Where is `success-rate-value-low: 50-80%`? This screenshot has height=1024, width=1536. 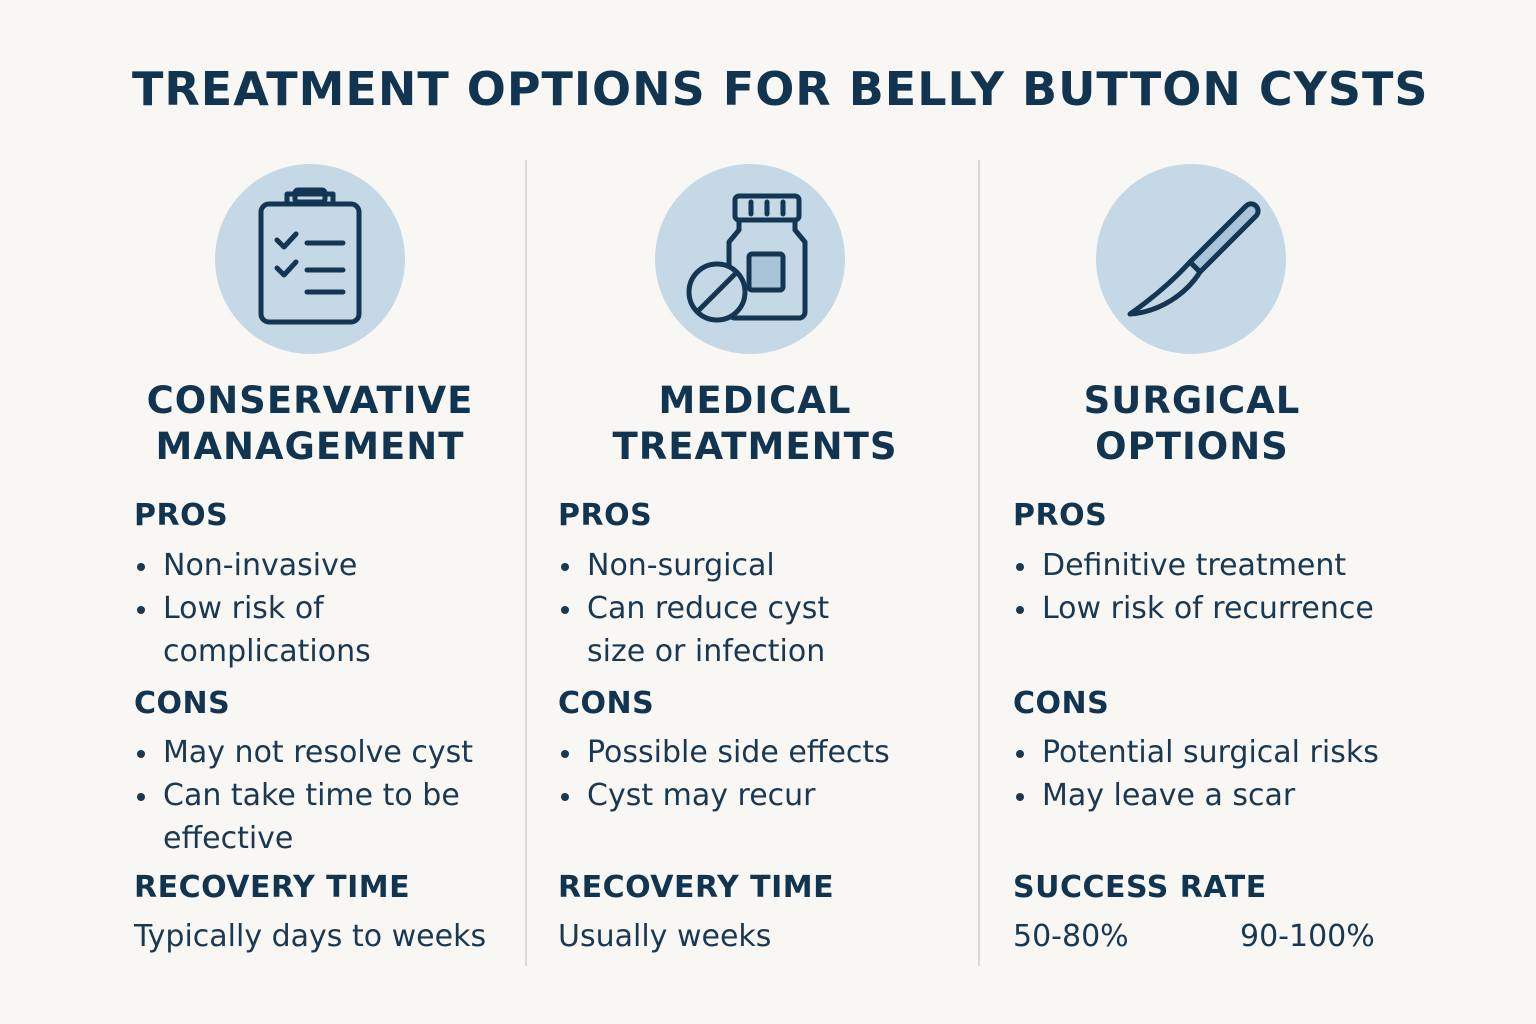 success-rate-value-low: 50-80% is located at coordinates (1071, 936).